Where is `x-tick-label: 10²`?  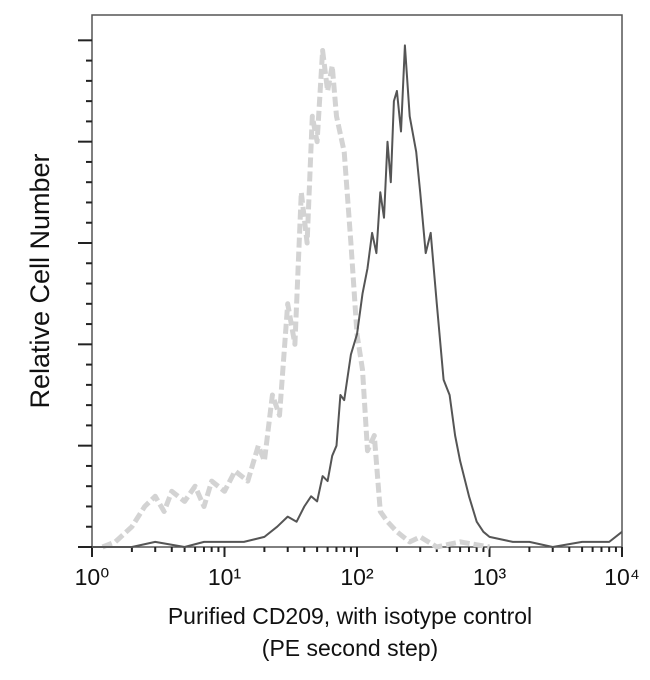
x-tick-label: 10² is located at coordinates (357, 577).